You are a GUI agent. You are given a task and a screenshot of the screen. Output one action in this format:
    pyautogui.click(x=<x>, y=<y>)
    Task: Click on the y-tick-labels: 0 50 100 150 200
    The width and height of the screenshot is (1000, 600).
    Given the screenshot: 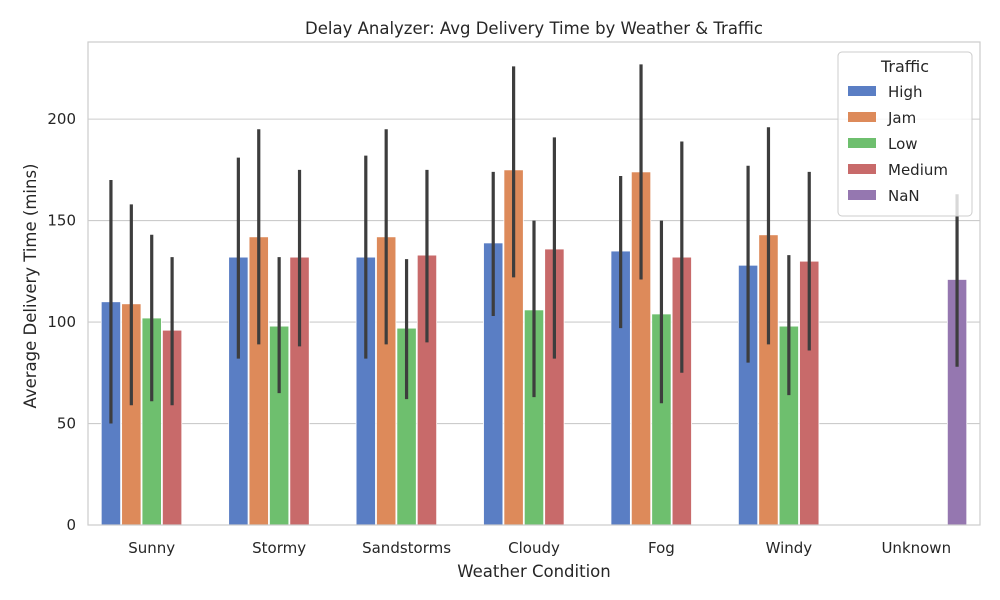 What is the action you would take?
    pyautogui.click(x=61, y=322)
    